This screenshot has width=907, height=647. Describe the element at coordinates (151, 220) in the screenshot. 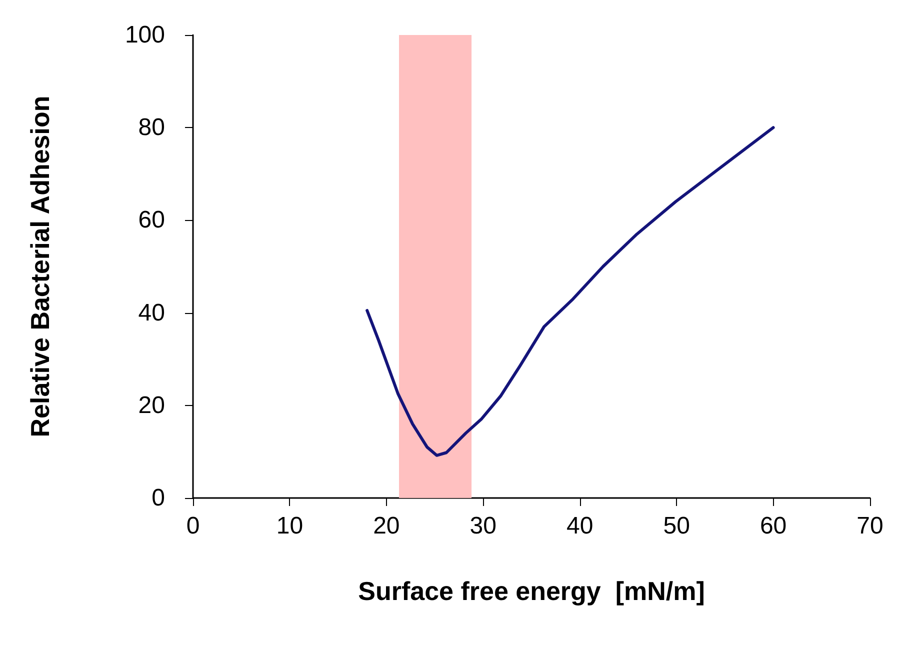

I see `y-tick-label: 60` at that location.